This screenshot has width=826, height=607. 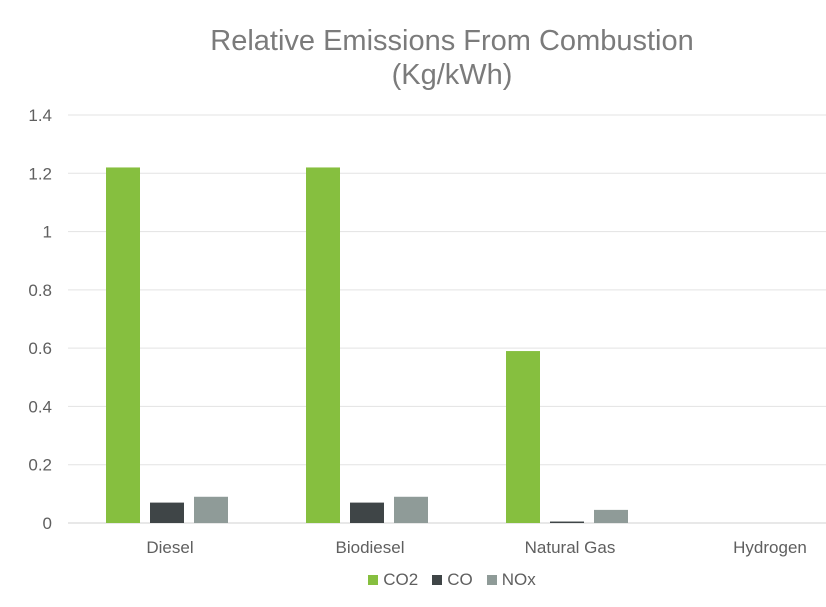 I want to click on y-tick-label: 0, so click(x=47, y=523).